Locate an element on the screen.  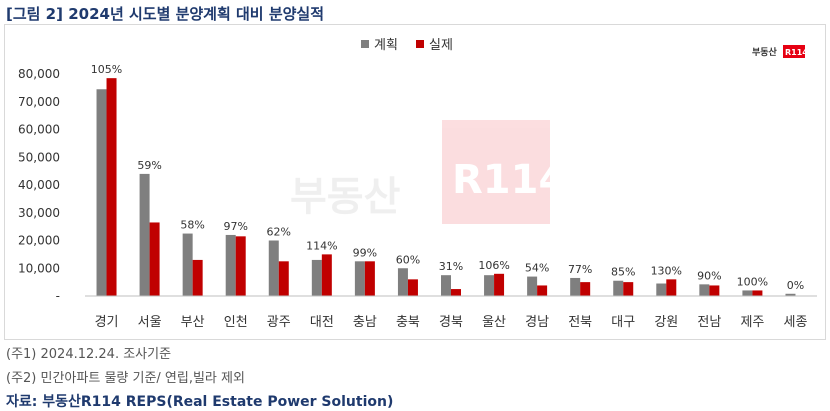
ratio-label: 58% is located at coordinates (192, 225).